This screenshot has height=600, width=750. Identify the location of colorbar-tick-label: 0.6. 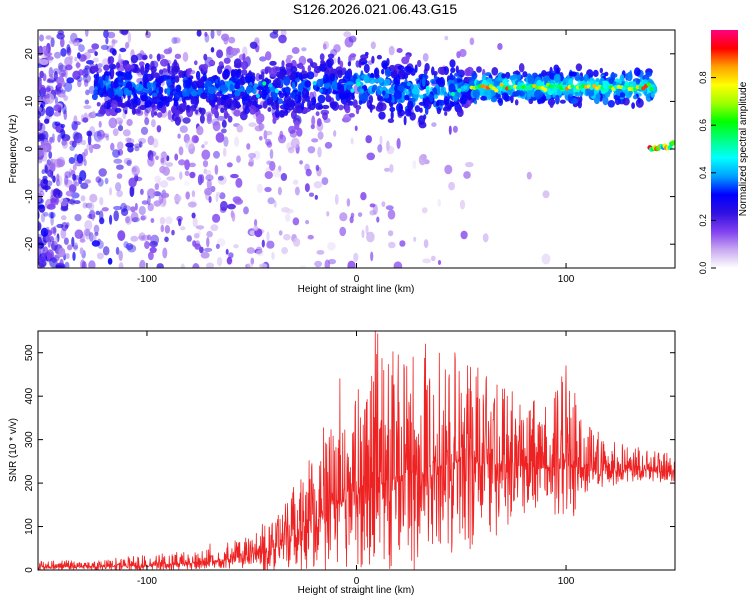
(703, 125).